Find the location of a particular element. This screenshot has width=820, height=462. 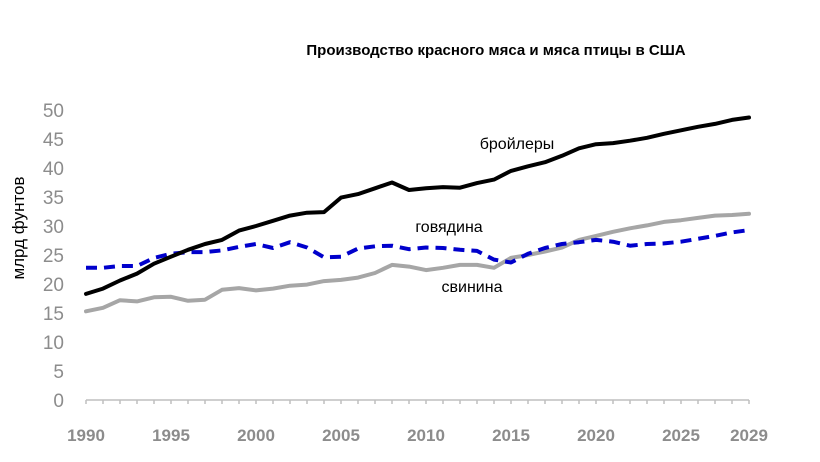

x-tick-label: 2010 is located at coordinates (426, 435).